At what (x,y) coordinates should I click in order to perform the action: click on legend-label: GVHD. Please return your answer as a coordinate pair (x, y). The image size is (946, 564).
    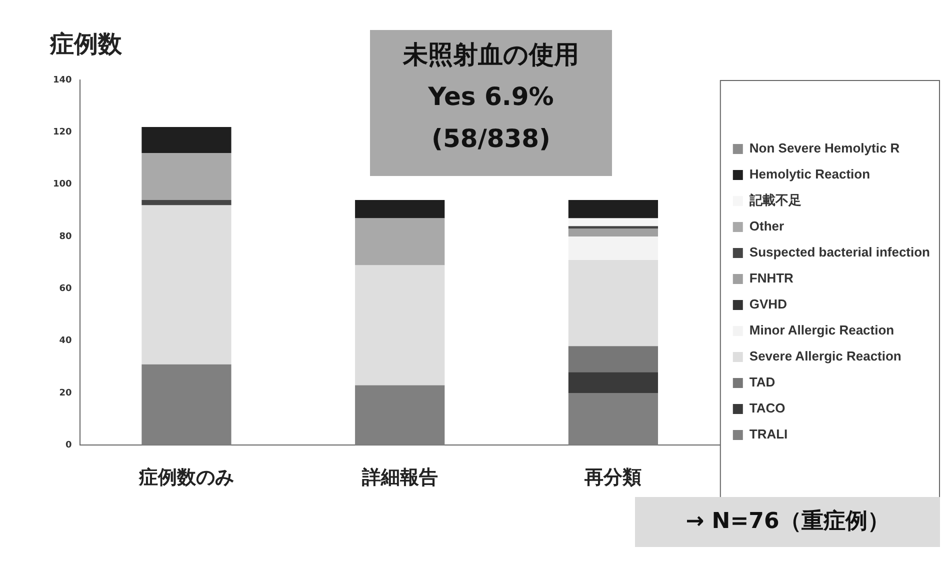
    Looking at the image, I should click on (768, 304).